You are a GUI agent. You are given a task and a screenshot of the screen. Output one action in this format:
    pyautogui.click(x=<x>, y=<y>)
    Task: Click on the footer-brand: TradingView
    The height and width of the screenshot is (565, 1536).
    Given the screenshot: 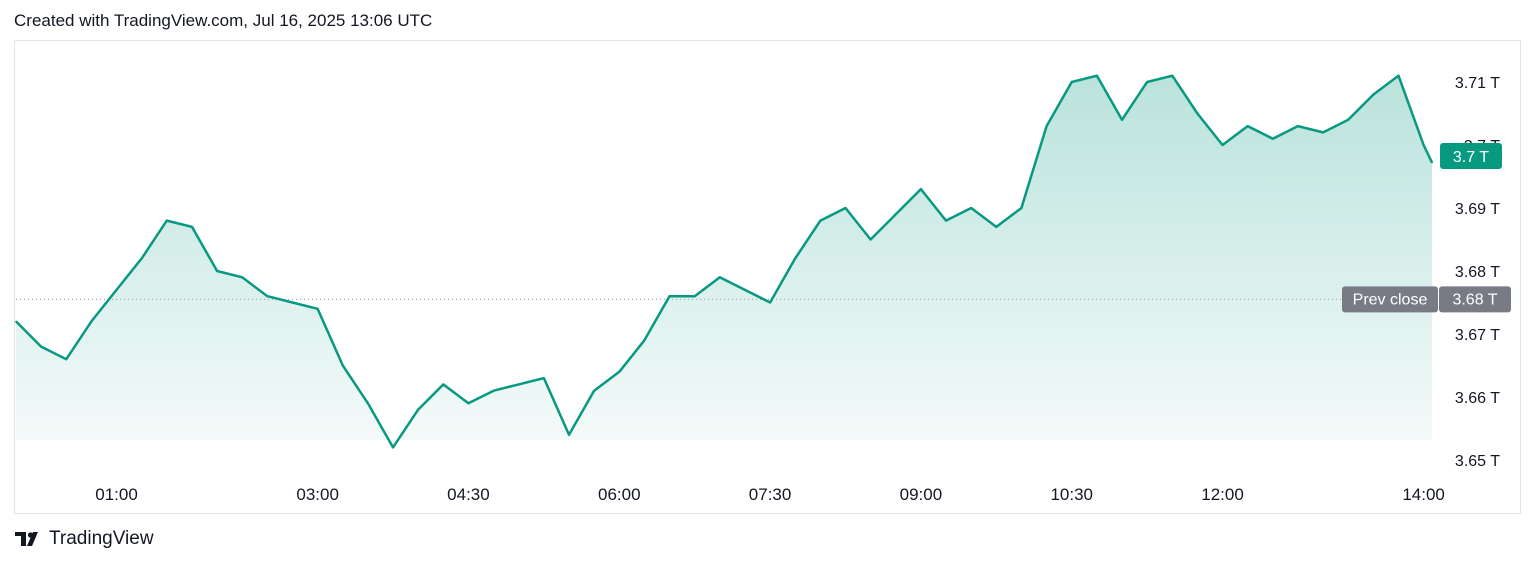 What is the action you would take?
    pyautogui.click(x=84, y=539)
    